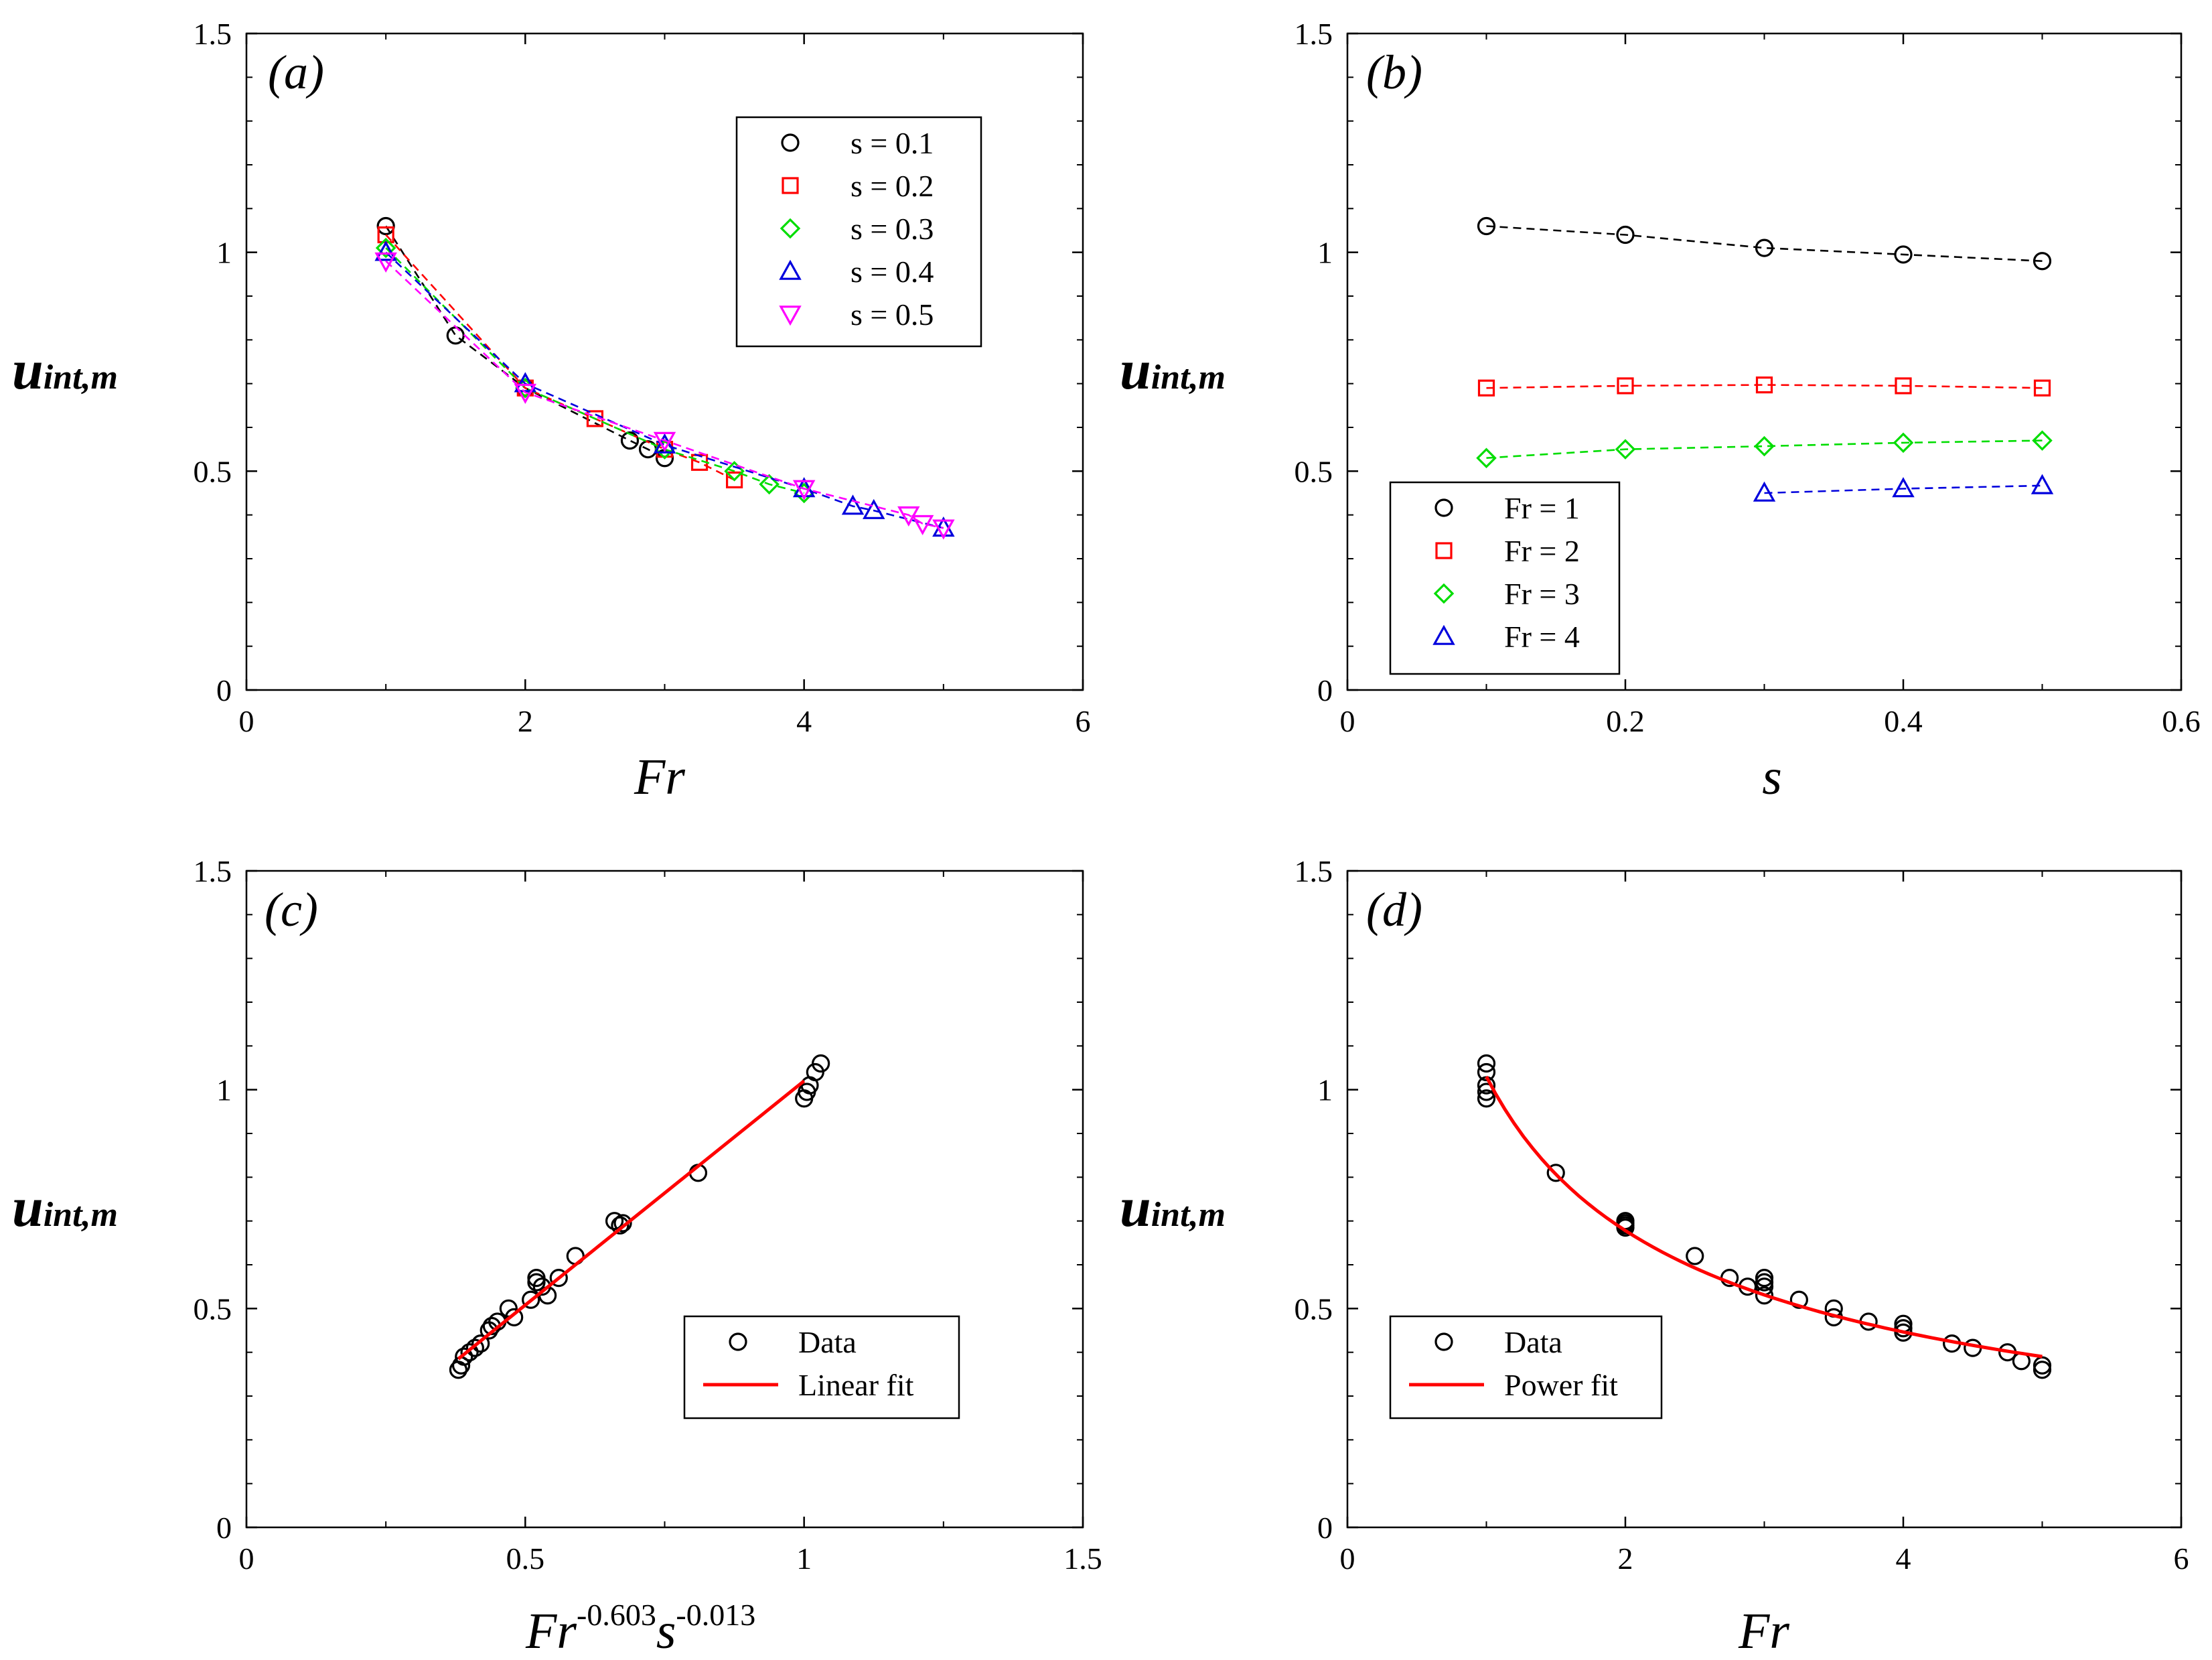 This screenshot has width=2212, height=1660. I want to click on panel-b-ylabel: uint,m, so click(1173, 370).